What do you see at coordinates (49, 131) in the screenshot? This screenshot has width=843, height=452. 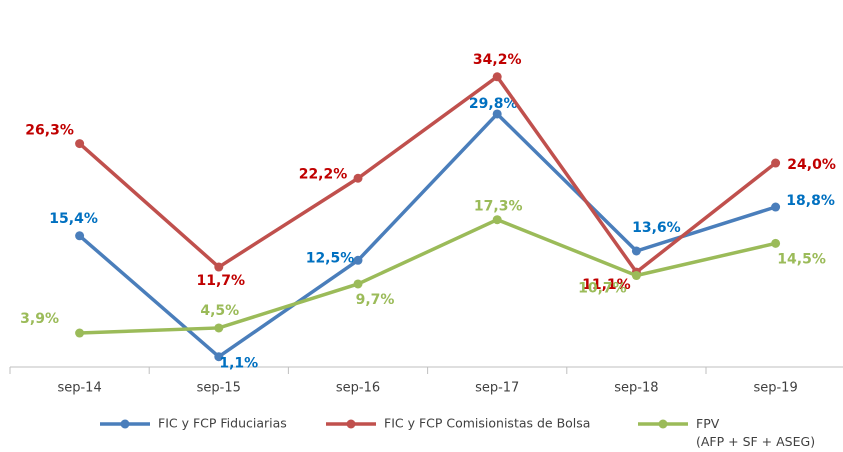 I see `data-label: 26,3%` at bounding box center [49, 131].